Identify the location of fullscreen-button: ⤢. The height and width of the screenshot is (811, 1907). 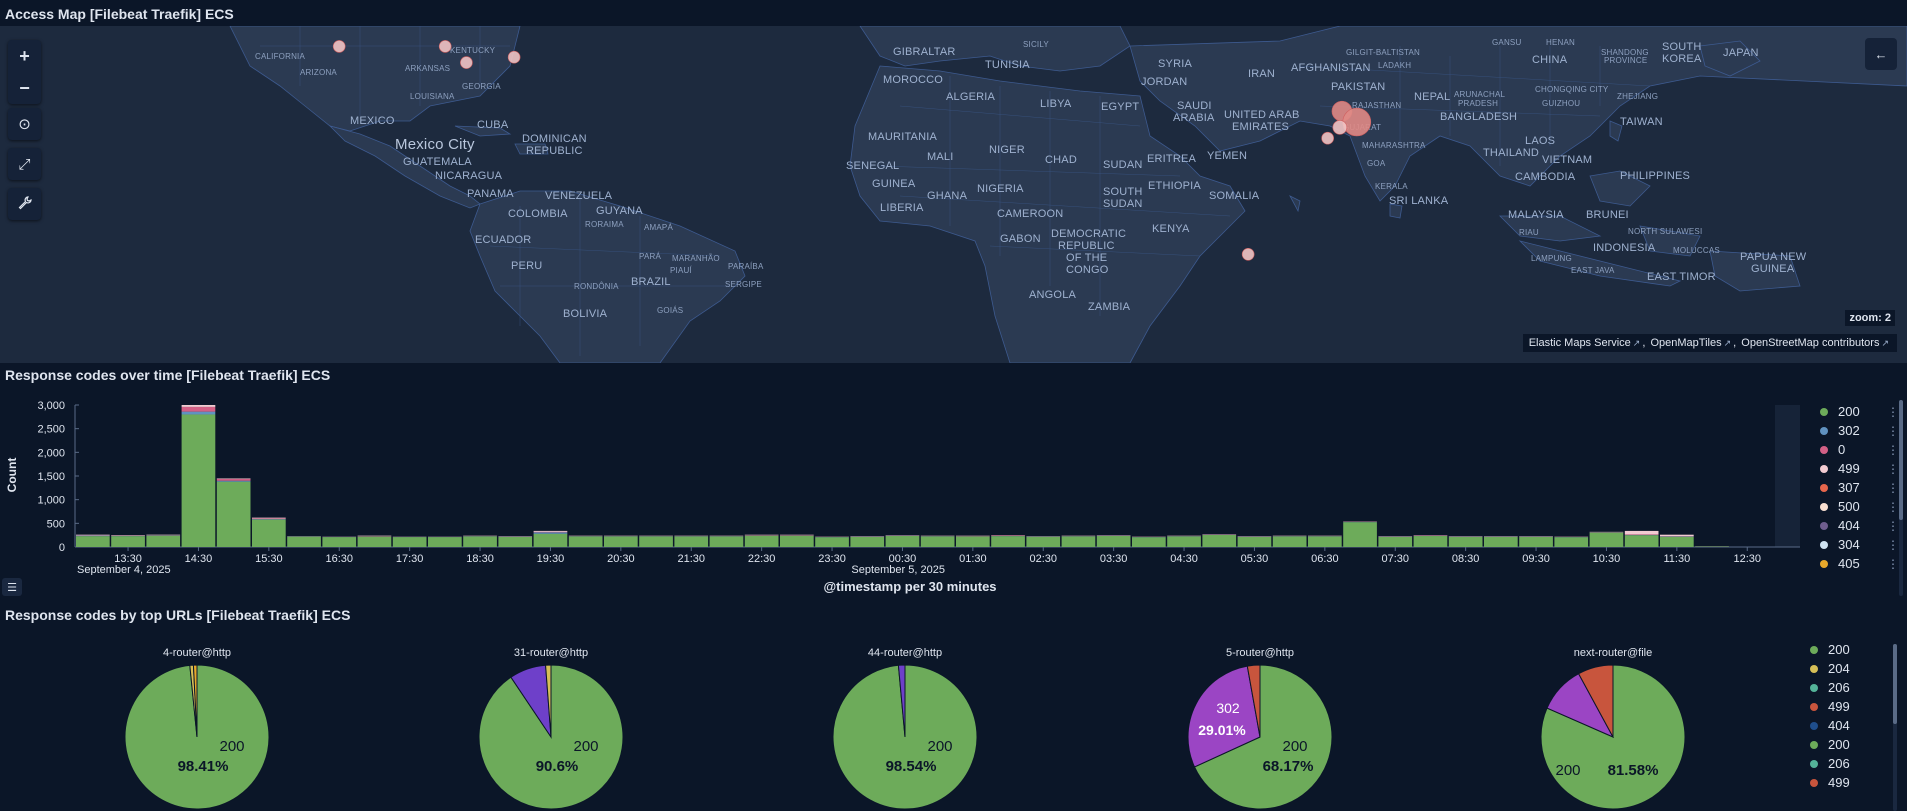
(24, 164).